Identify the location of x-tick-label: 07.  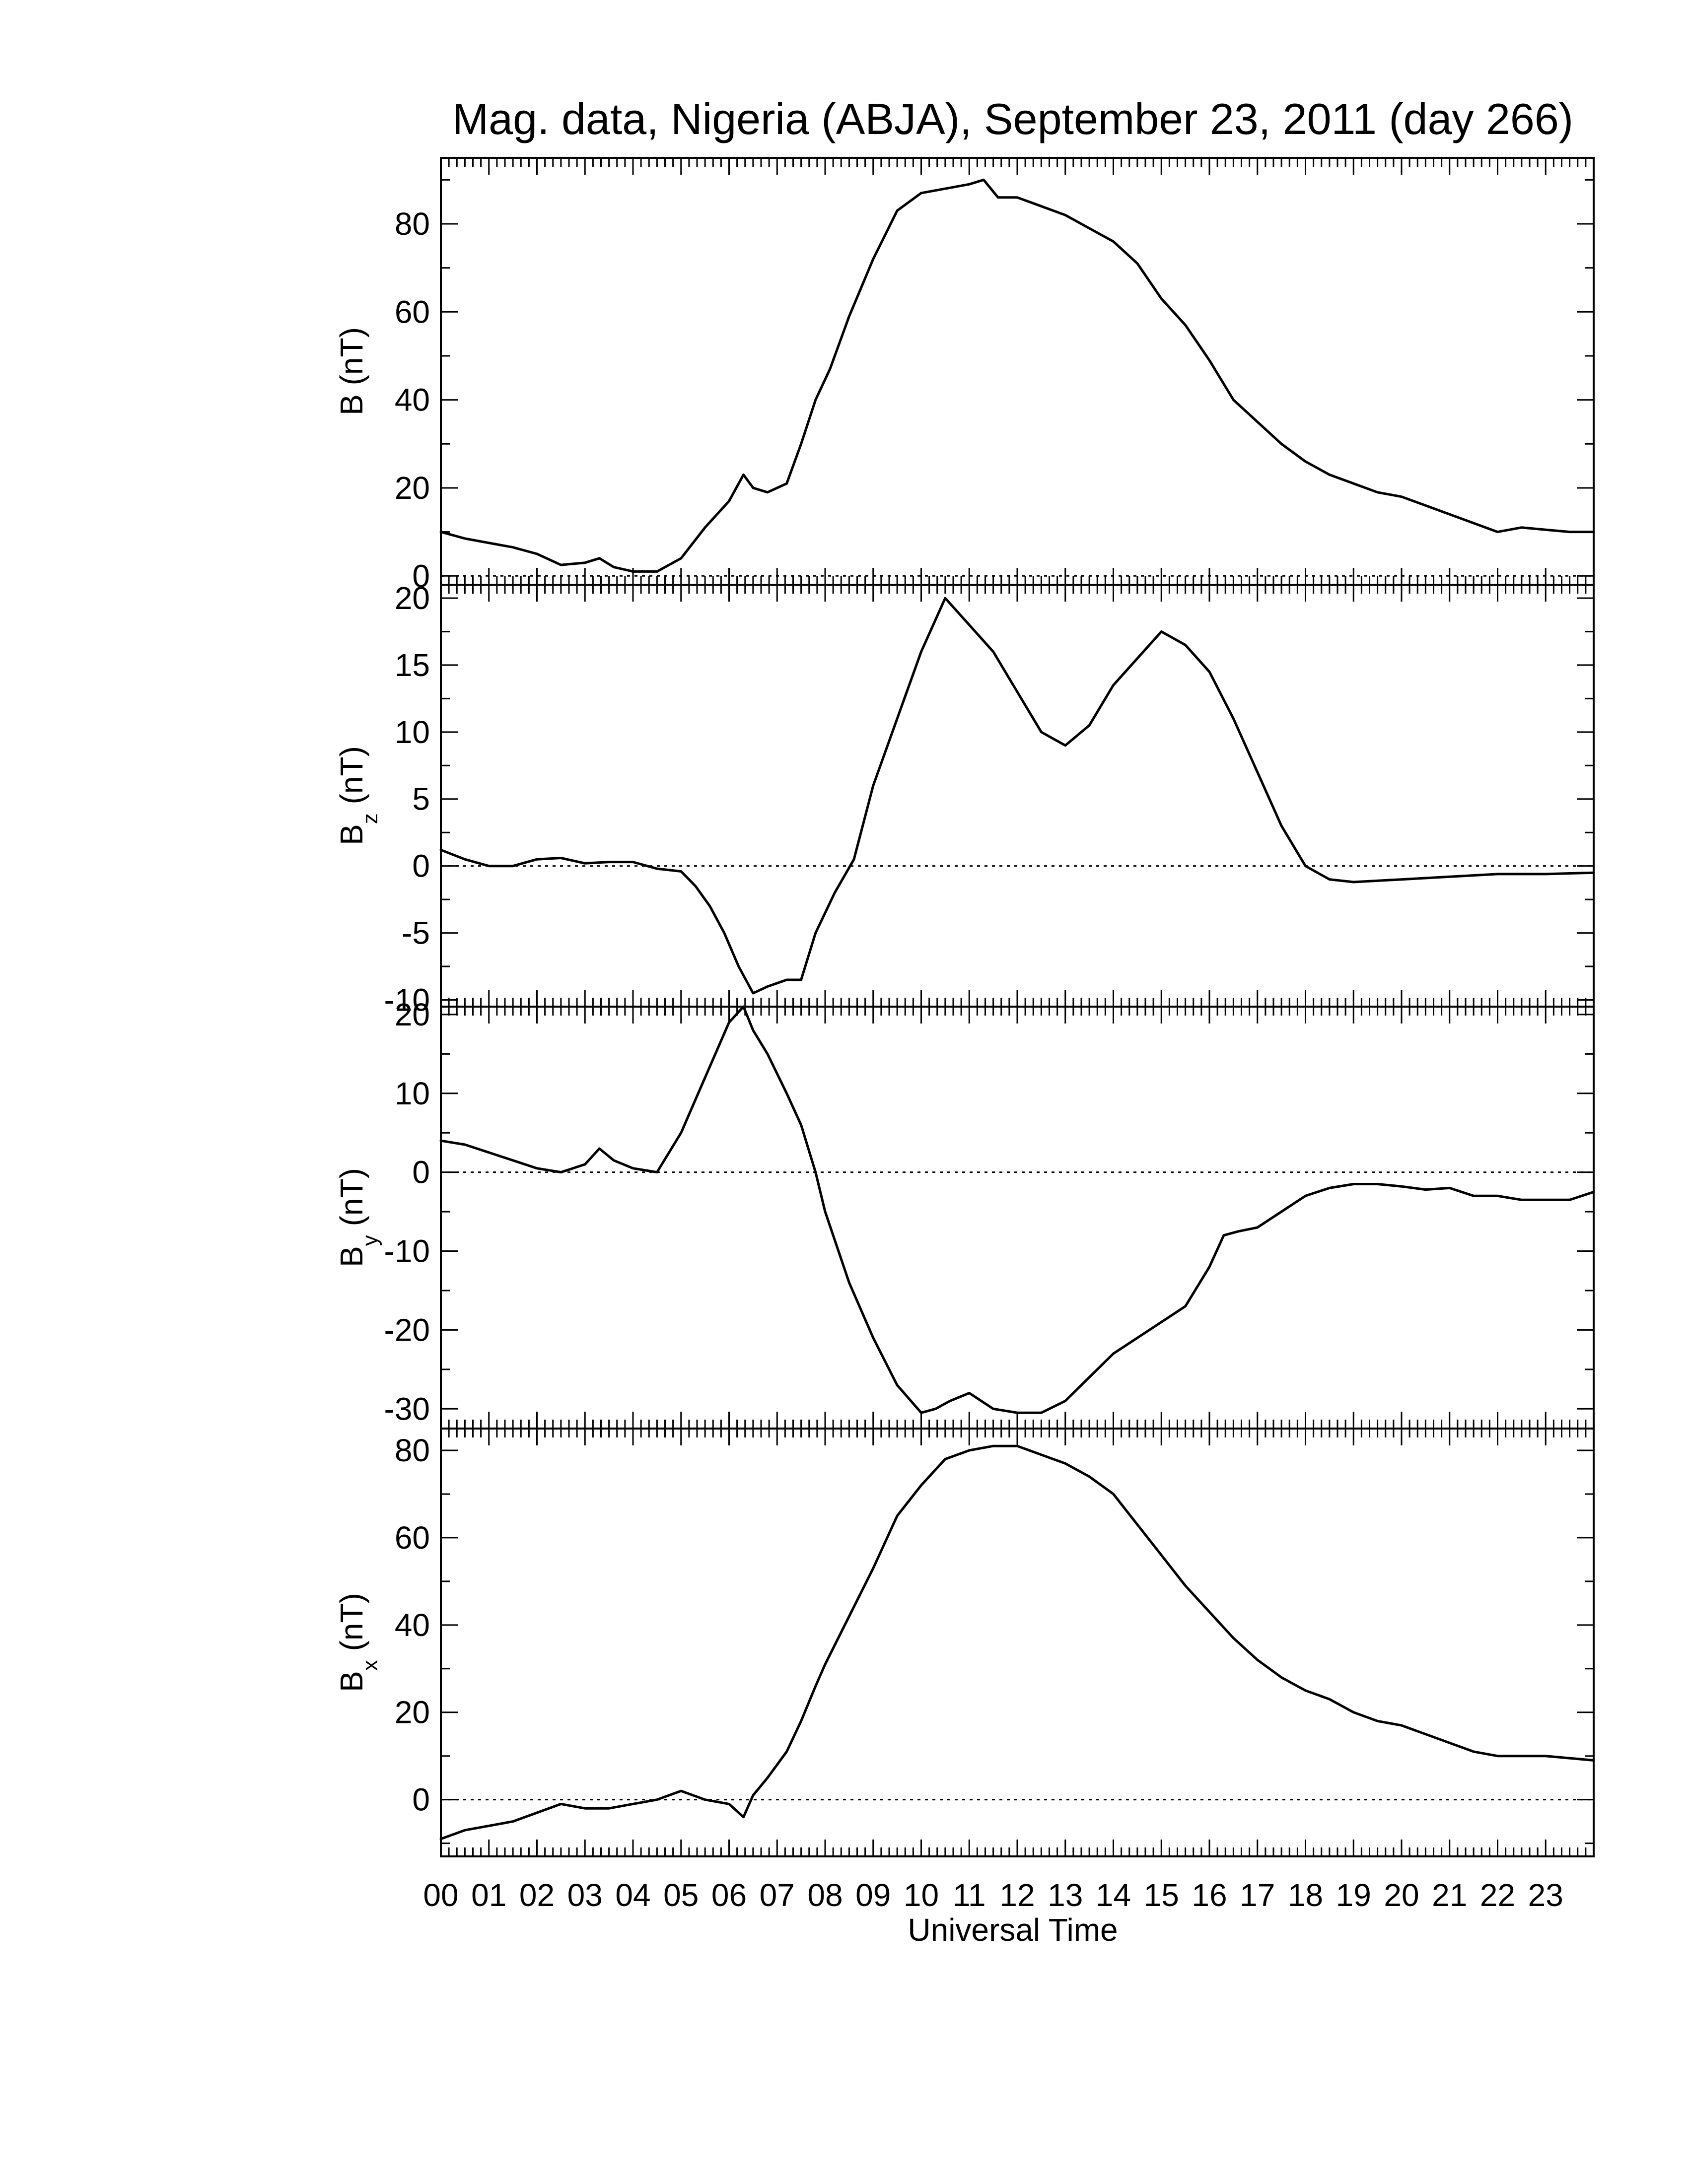
(777, 1895).